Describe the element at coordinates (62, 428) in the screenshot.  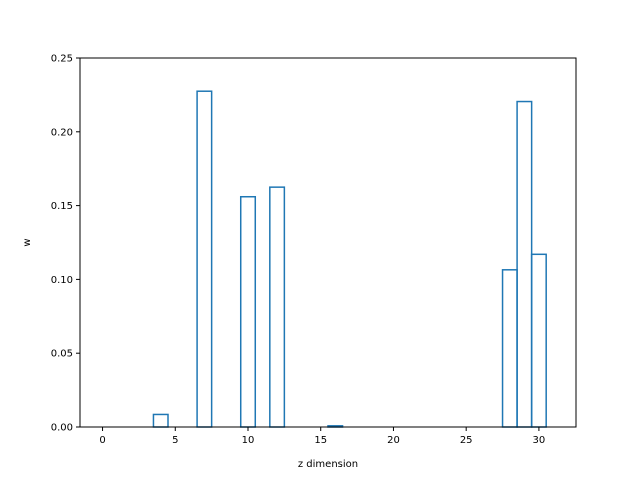
I see `y-tick-label: 0.00` at that location.